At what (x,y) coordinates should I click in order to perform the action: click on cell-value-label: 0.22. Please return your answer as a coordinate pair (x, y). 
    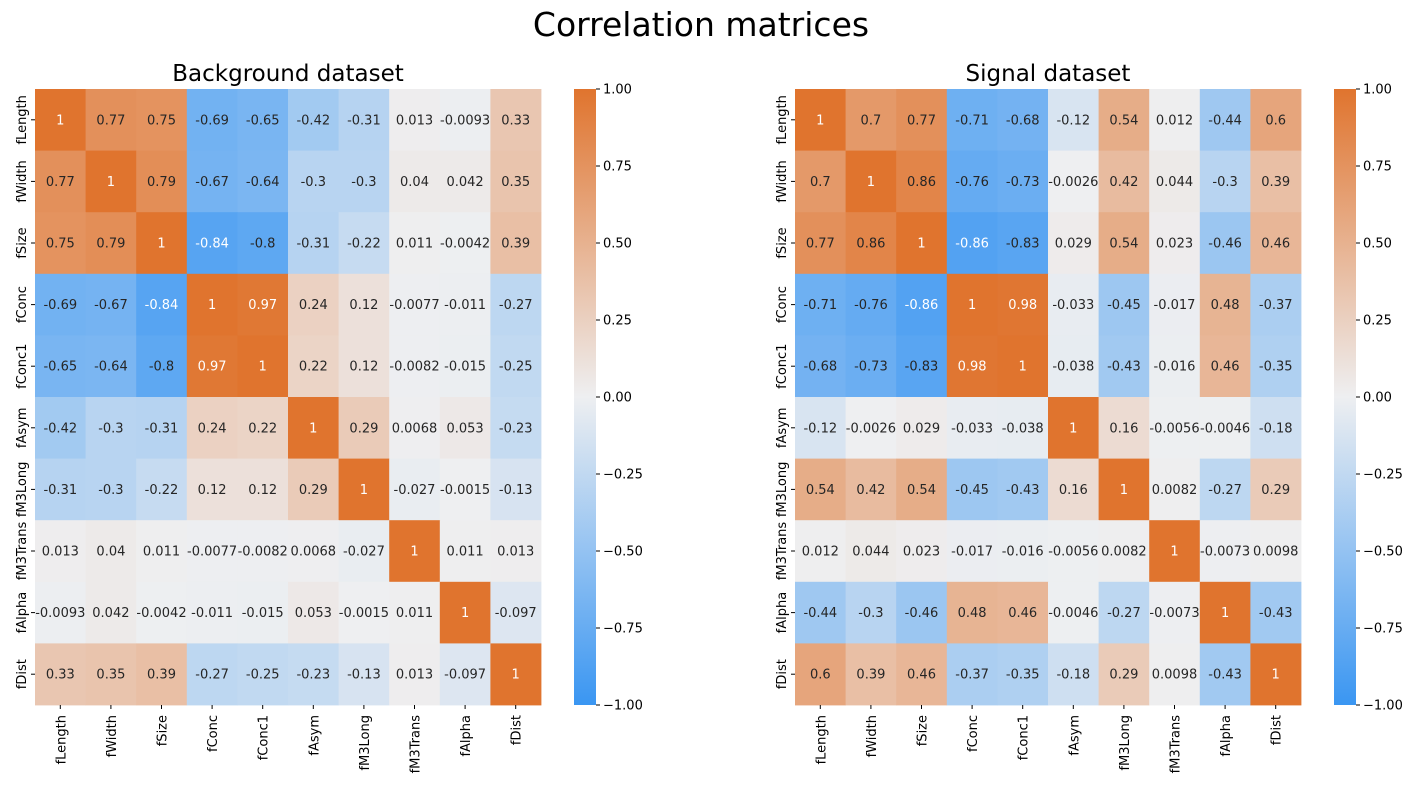
    Looking at the image, I should click on (313, 367).